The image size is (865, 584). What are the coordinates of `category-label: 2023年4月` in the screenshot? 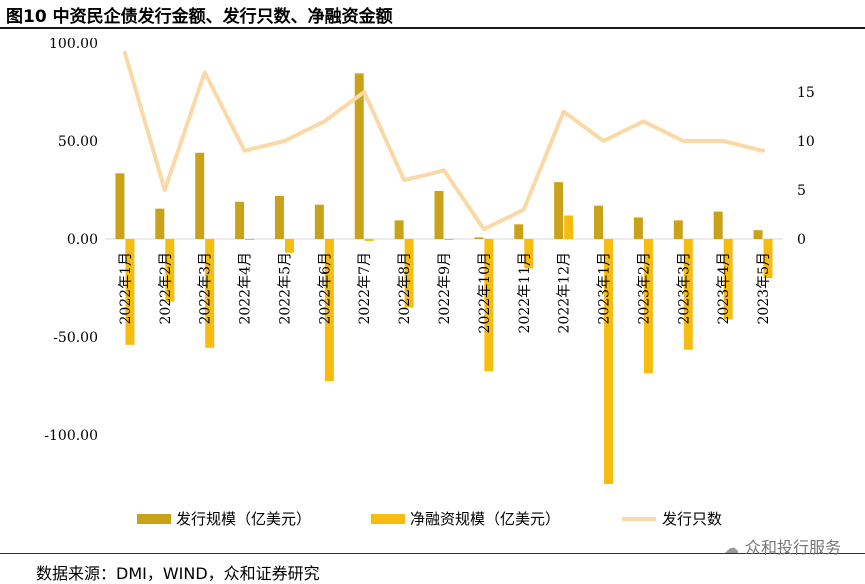 It's located at (724, 288).